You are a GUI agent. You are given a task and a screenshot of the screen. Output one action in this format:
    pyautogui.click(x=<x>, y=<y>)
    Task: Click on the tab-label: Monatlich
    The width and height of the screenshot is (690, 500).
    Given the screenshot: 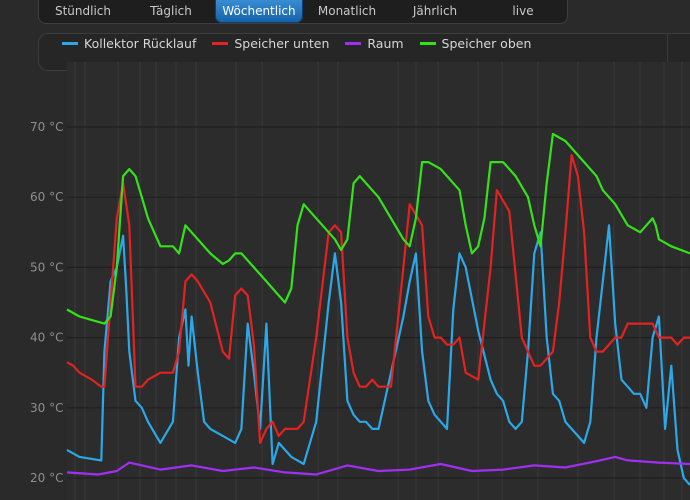 What is the action you would take?
    pyautogui.click(x=347, y=11)
    